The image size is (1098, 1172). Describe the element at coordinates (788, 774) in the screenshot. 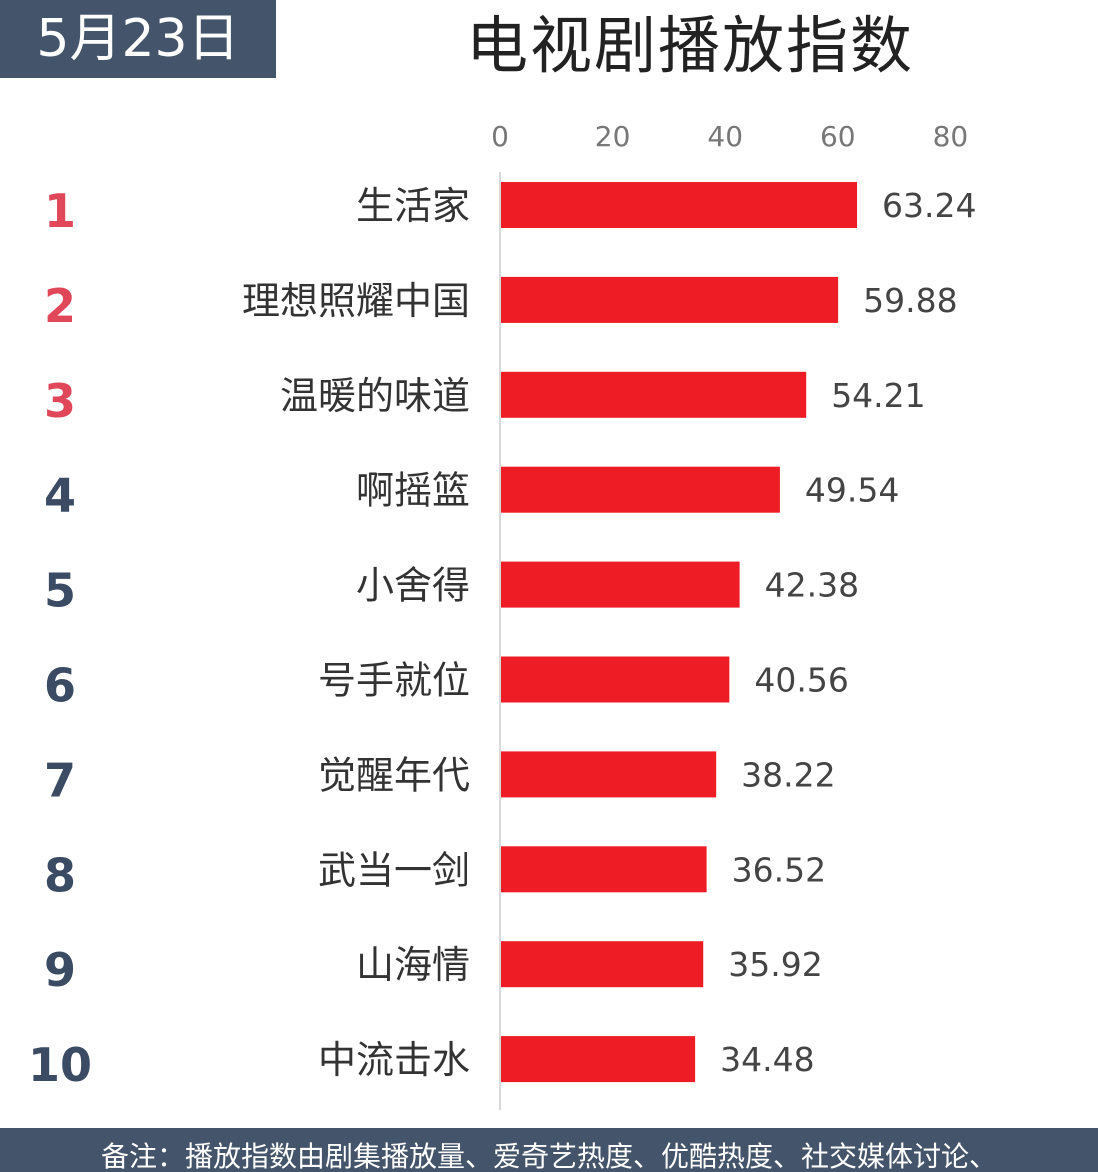

I see `value-label: 38.22` at that location.